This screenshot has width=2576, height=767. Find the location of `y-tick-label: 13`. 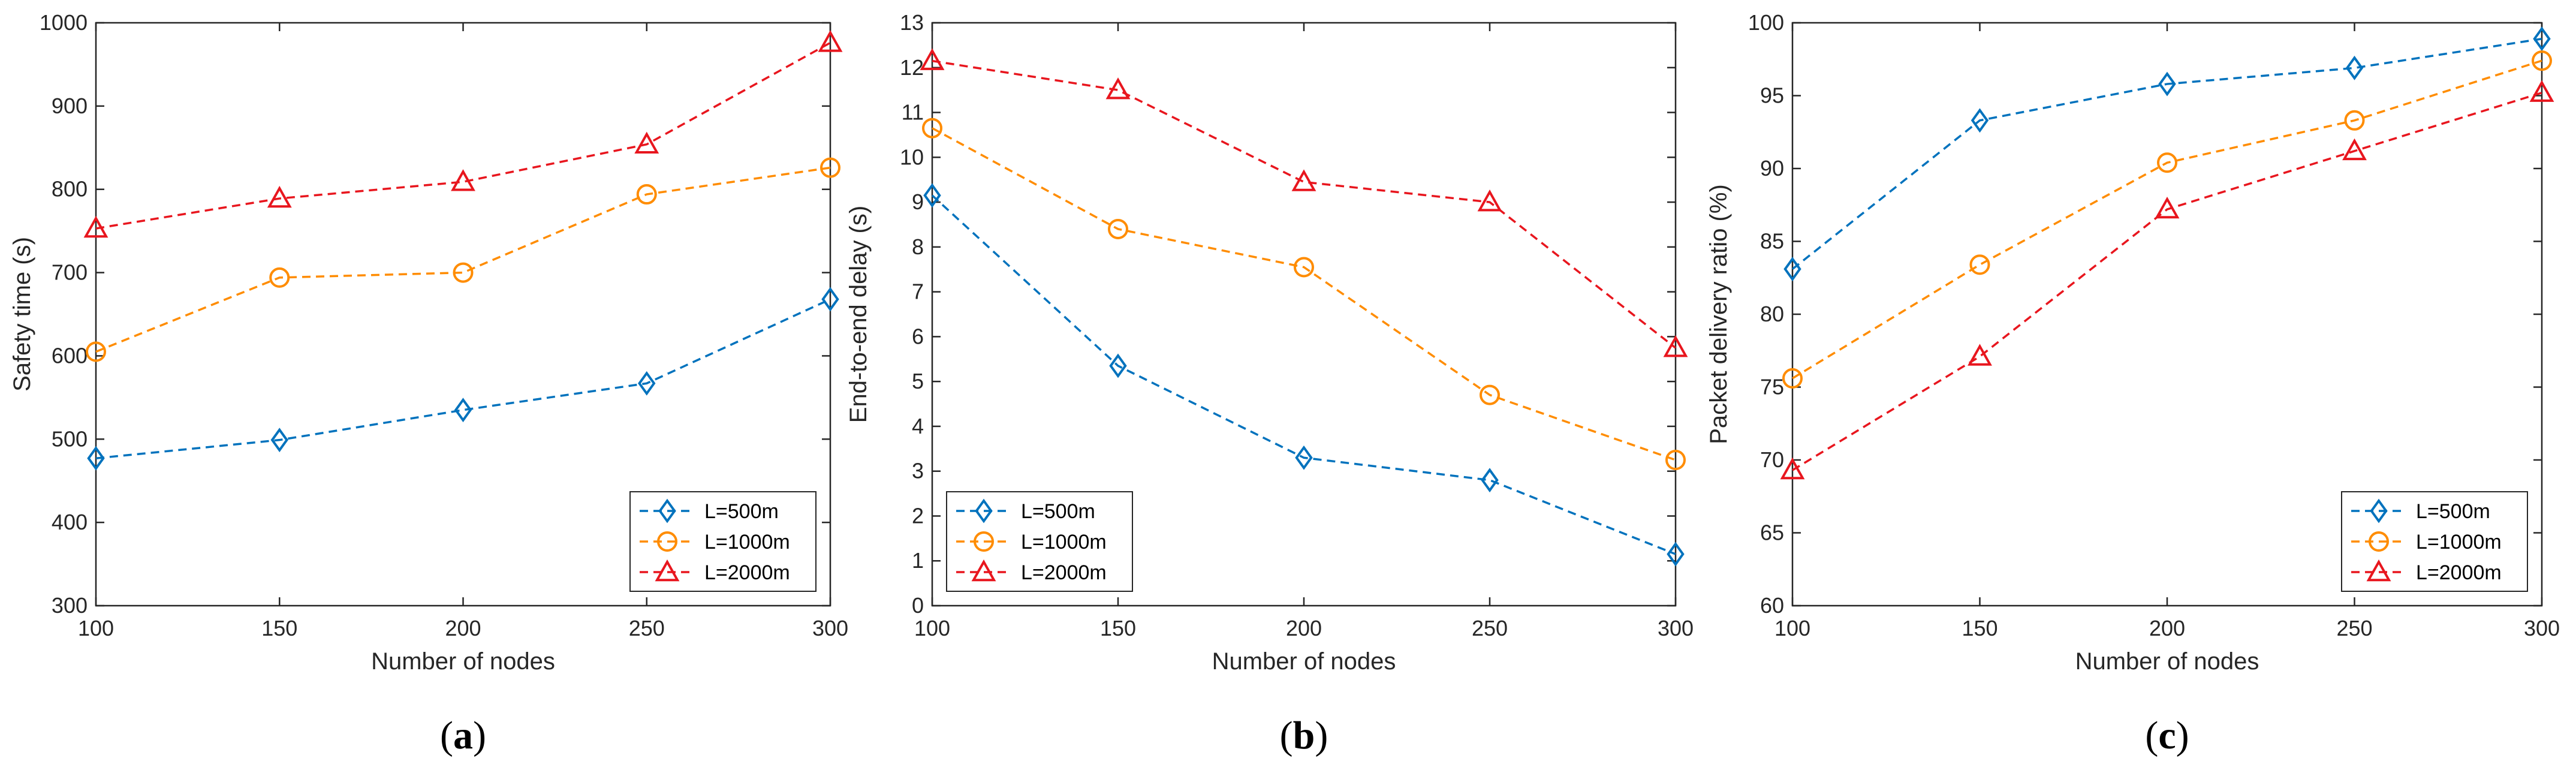

y-tick-label: 13 is located at coordinates (912, 22).